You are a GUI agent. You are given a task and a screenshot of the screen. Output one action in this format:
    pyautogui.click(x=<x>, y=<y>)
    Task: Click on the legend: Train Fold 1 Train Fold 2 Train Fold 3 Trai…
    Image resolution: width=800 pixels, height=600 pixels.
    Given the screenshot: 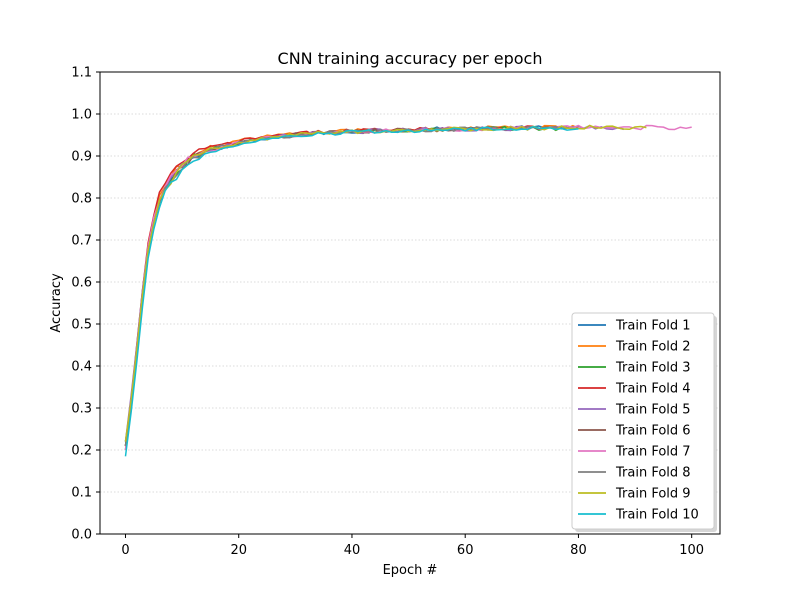 What is the action you would take?
    pyautogui.click(x=644, y=422)
    